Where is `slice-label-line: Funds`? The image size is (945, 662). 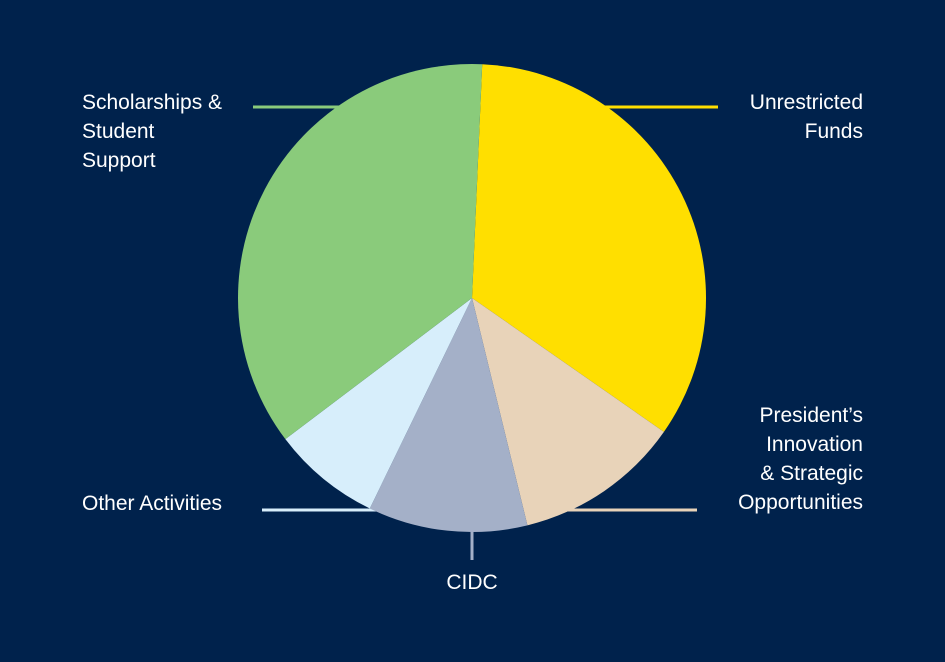
slice-label-line: Funds is located at coordinates (834, 131).